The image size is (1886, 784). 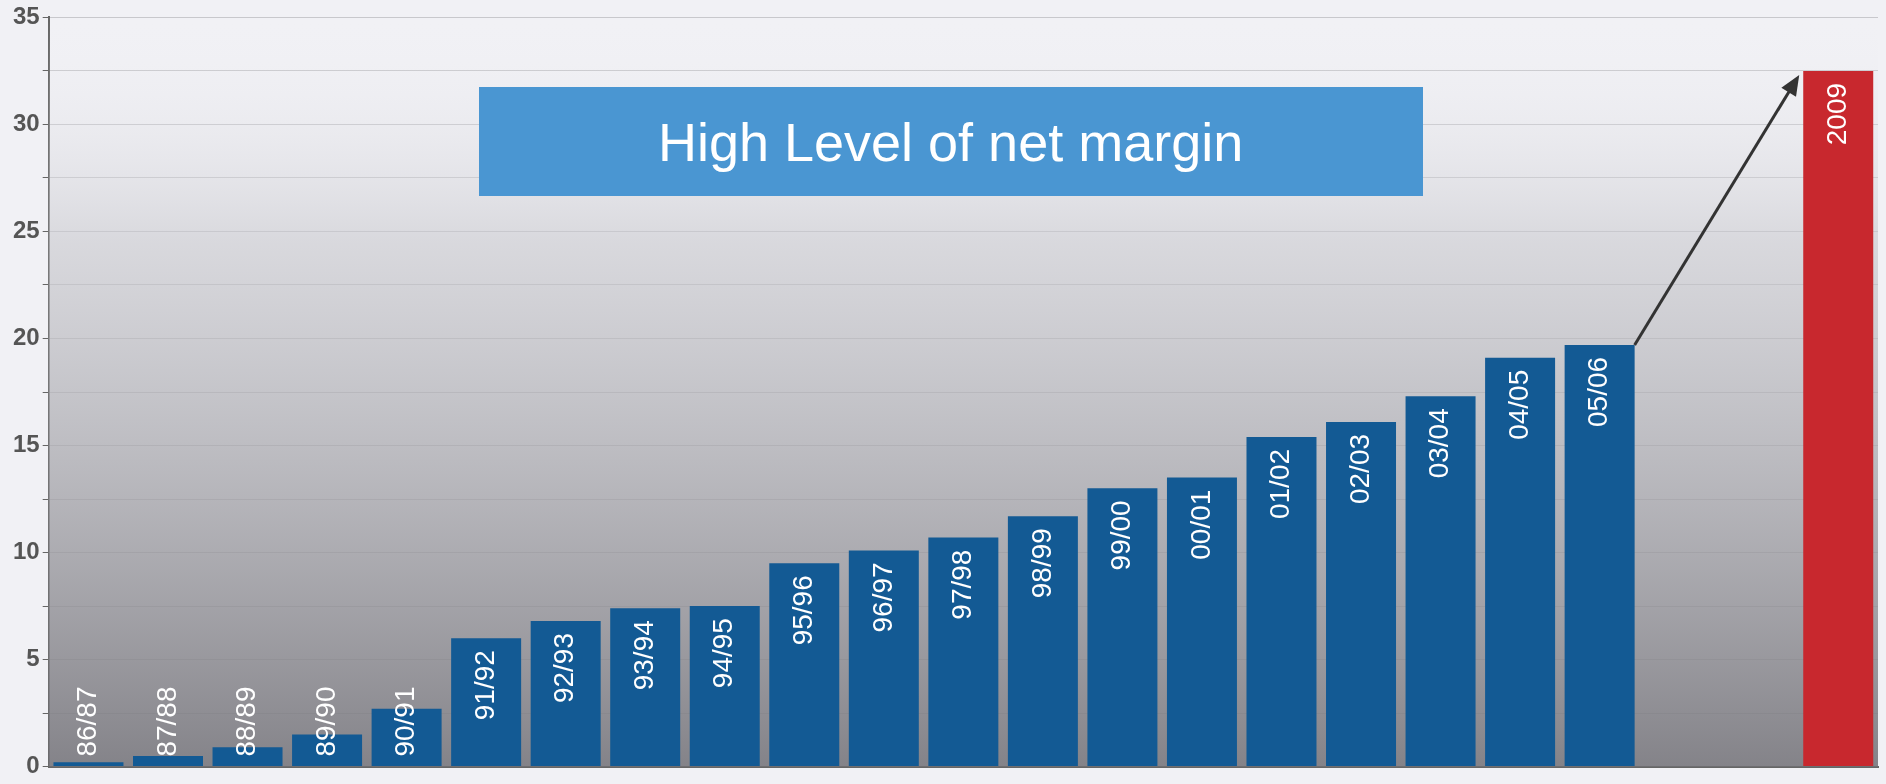 What do you see at coordinates (87, 721) in the screenshot?
I see `x-tick-label: 86/87` at bounding box center [87, 721].